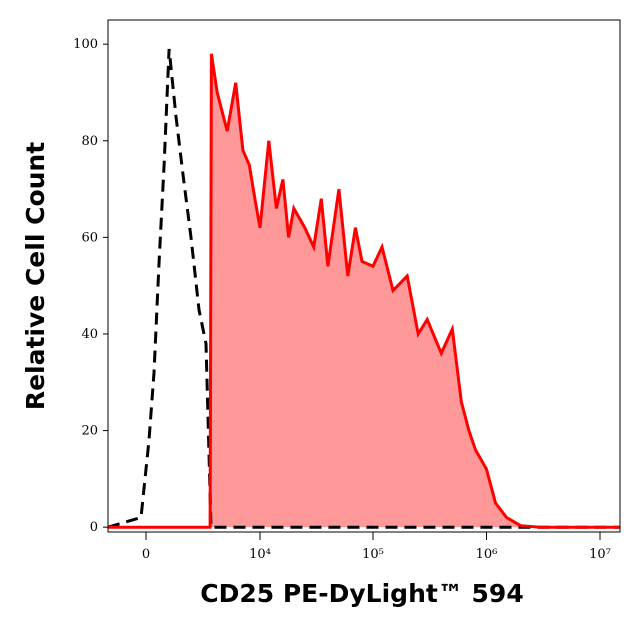 The width and height of the screenshot is (640, 631). I want to click on x-tick-label: 10⁵, so click(373, 554).